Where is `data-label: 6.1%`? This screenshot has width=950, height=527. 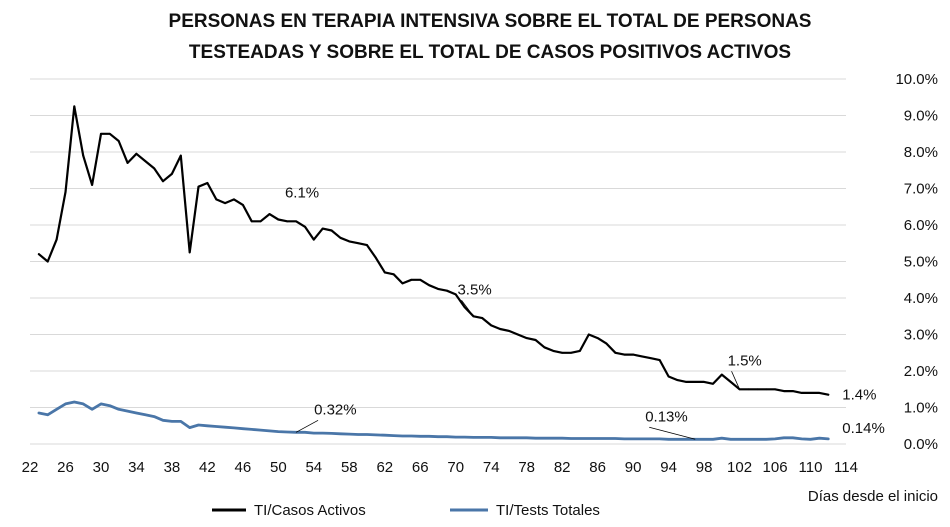
data-label: 6.1% is located at coordinates (302, 192).